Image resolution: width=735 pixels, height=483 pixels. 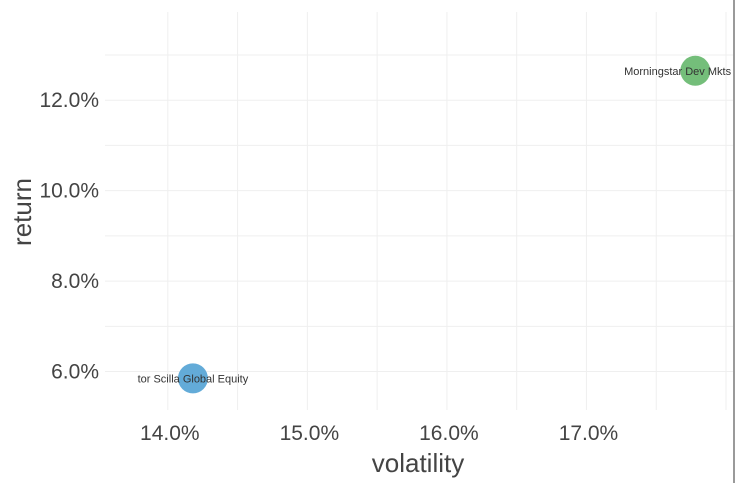 I want to click on x-axis-ticks: 14.0% 15.0% 16.0% 17.0%, so click(x=379, y=433).